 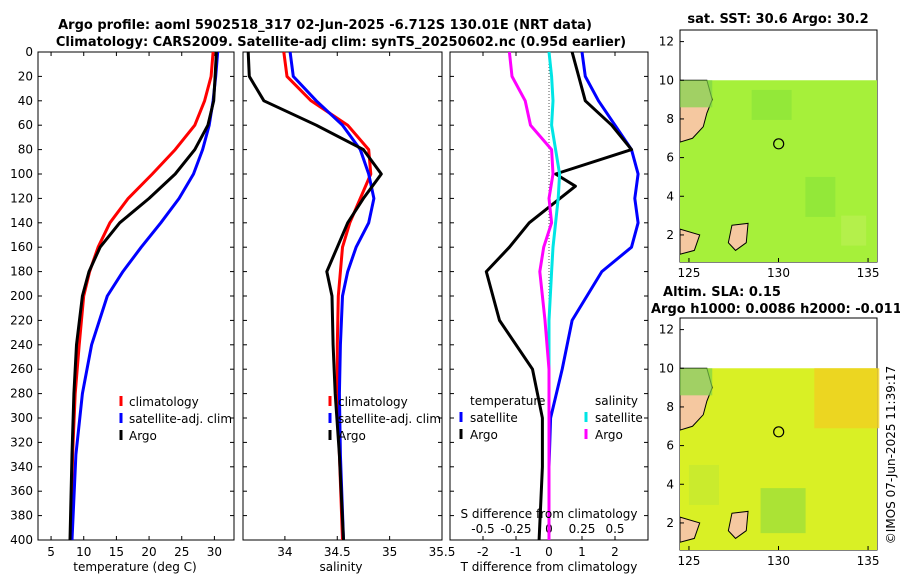 I want to click on series-line-t-satellite, so click(x=593, y=295).